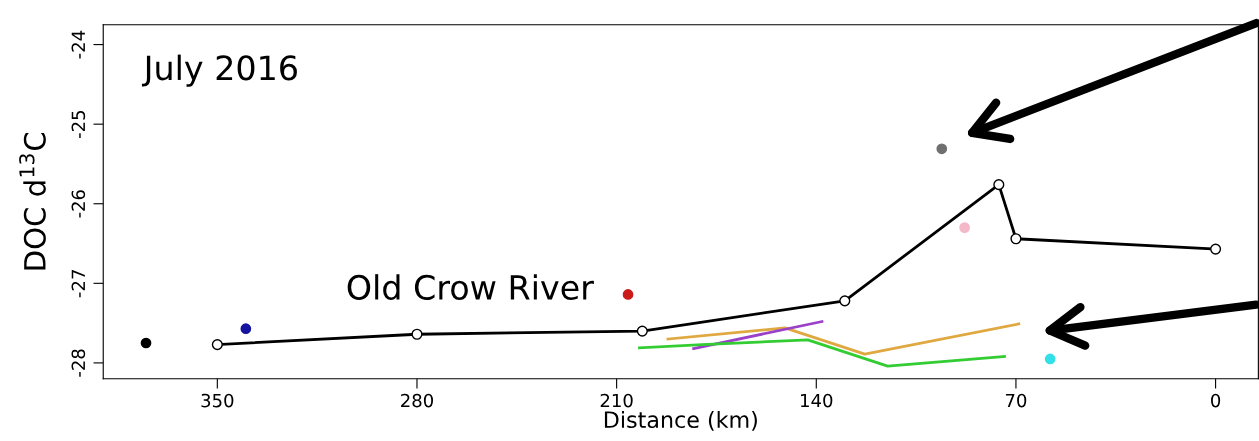 The height and width of the screenshot is (441, 1259). Describe the element at coordinates (817, 400) in the screenshot. I see `x-tick-label: 140` at that location.